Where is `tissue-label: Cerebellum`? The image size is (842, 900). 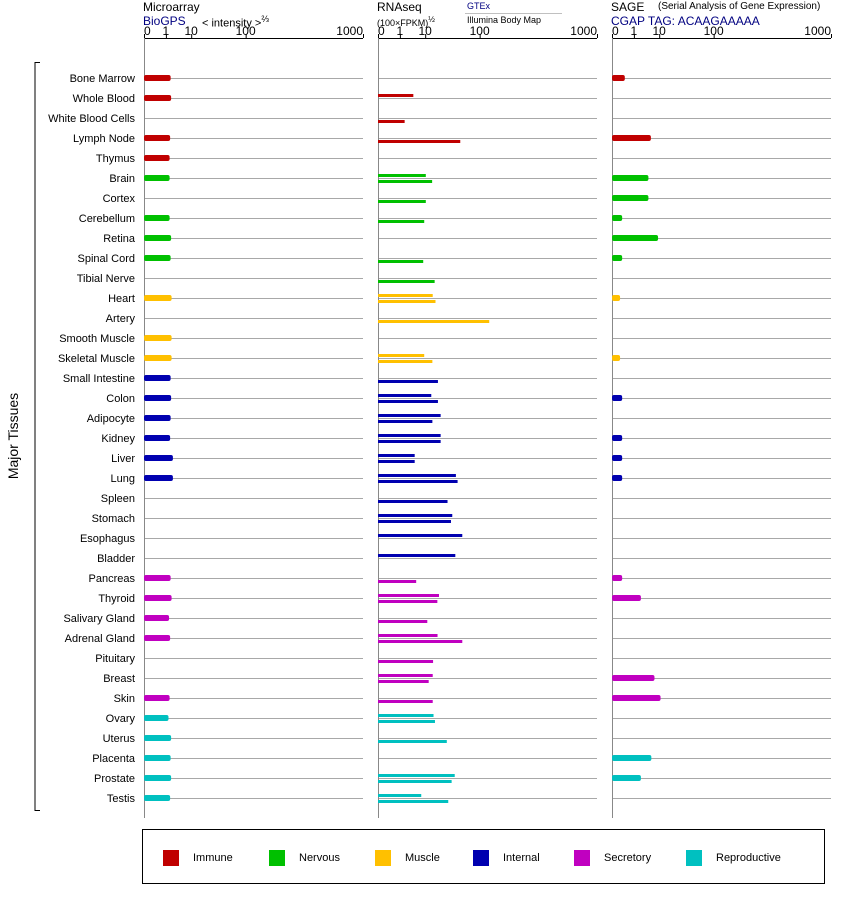
tissue-label: Cerebellum is located at coordinates (107, 219).